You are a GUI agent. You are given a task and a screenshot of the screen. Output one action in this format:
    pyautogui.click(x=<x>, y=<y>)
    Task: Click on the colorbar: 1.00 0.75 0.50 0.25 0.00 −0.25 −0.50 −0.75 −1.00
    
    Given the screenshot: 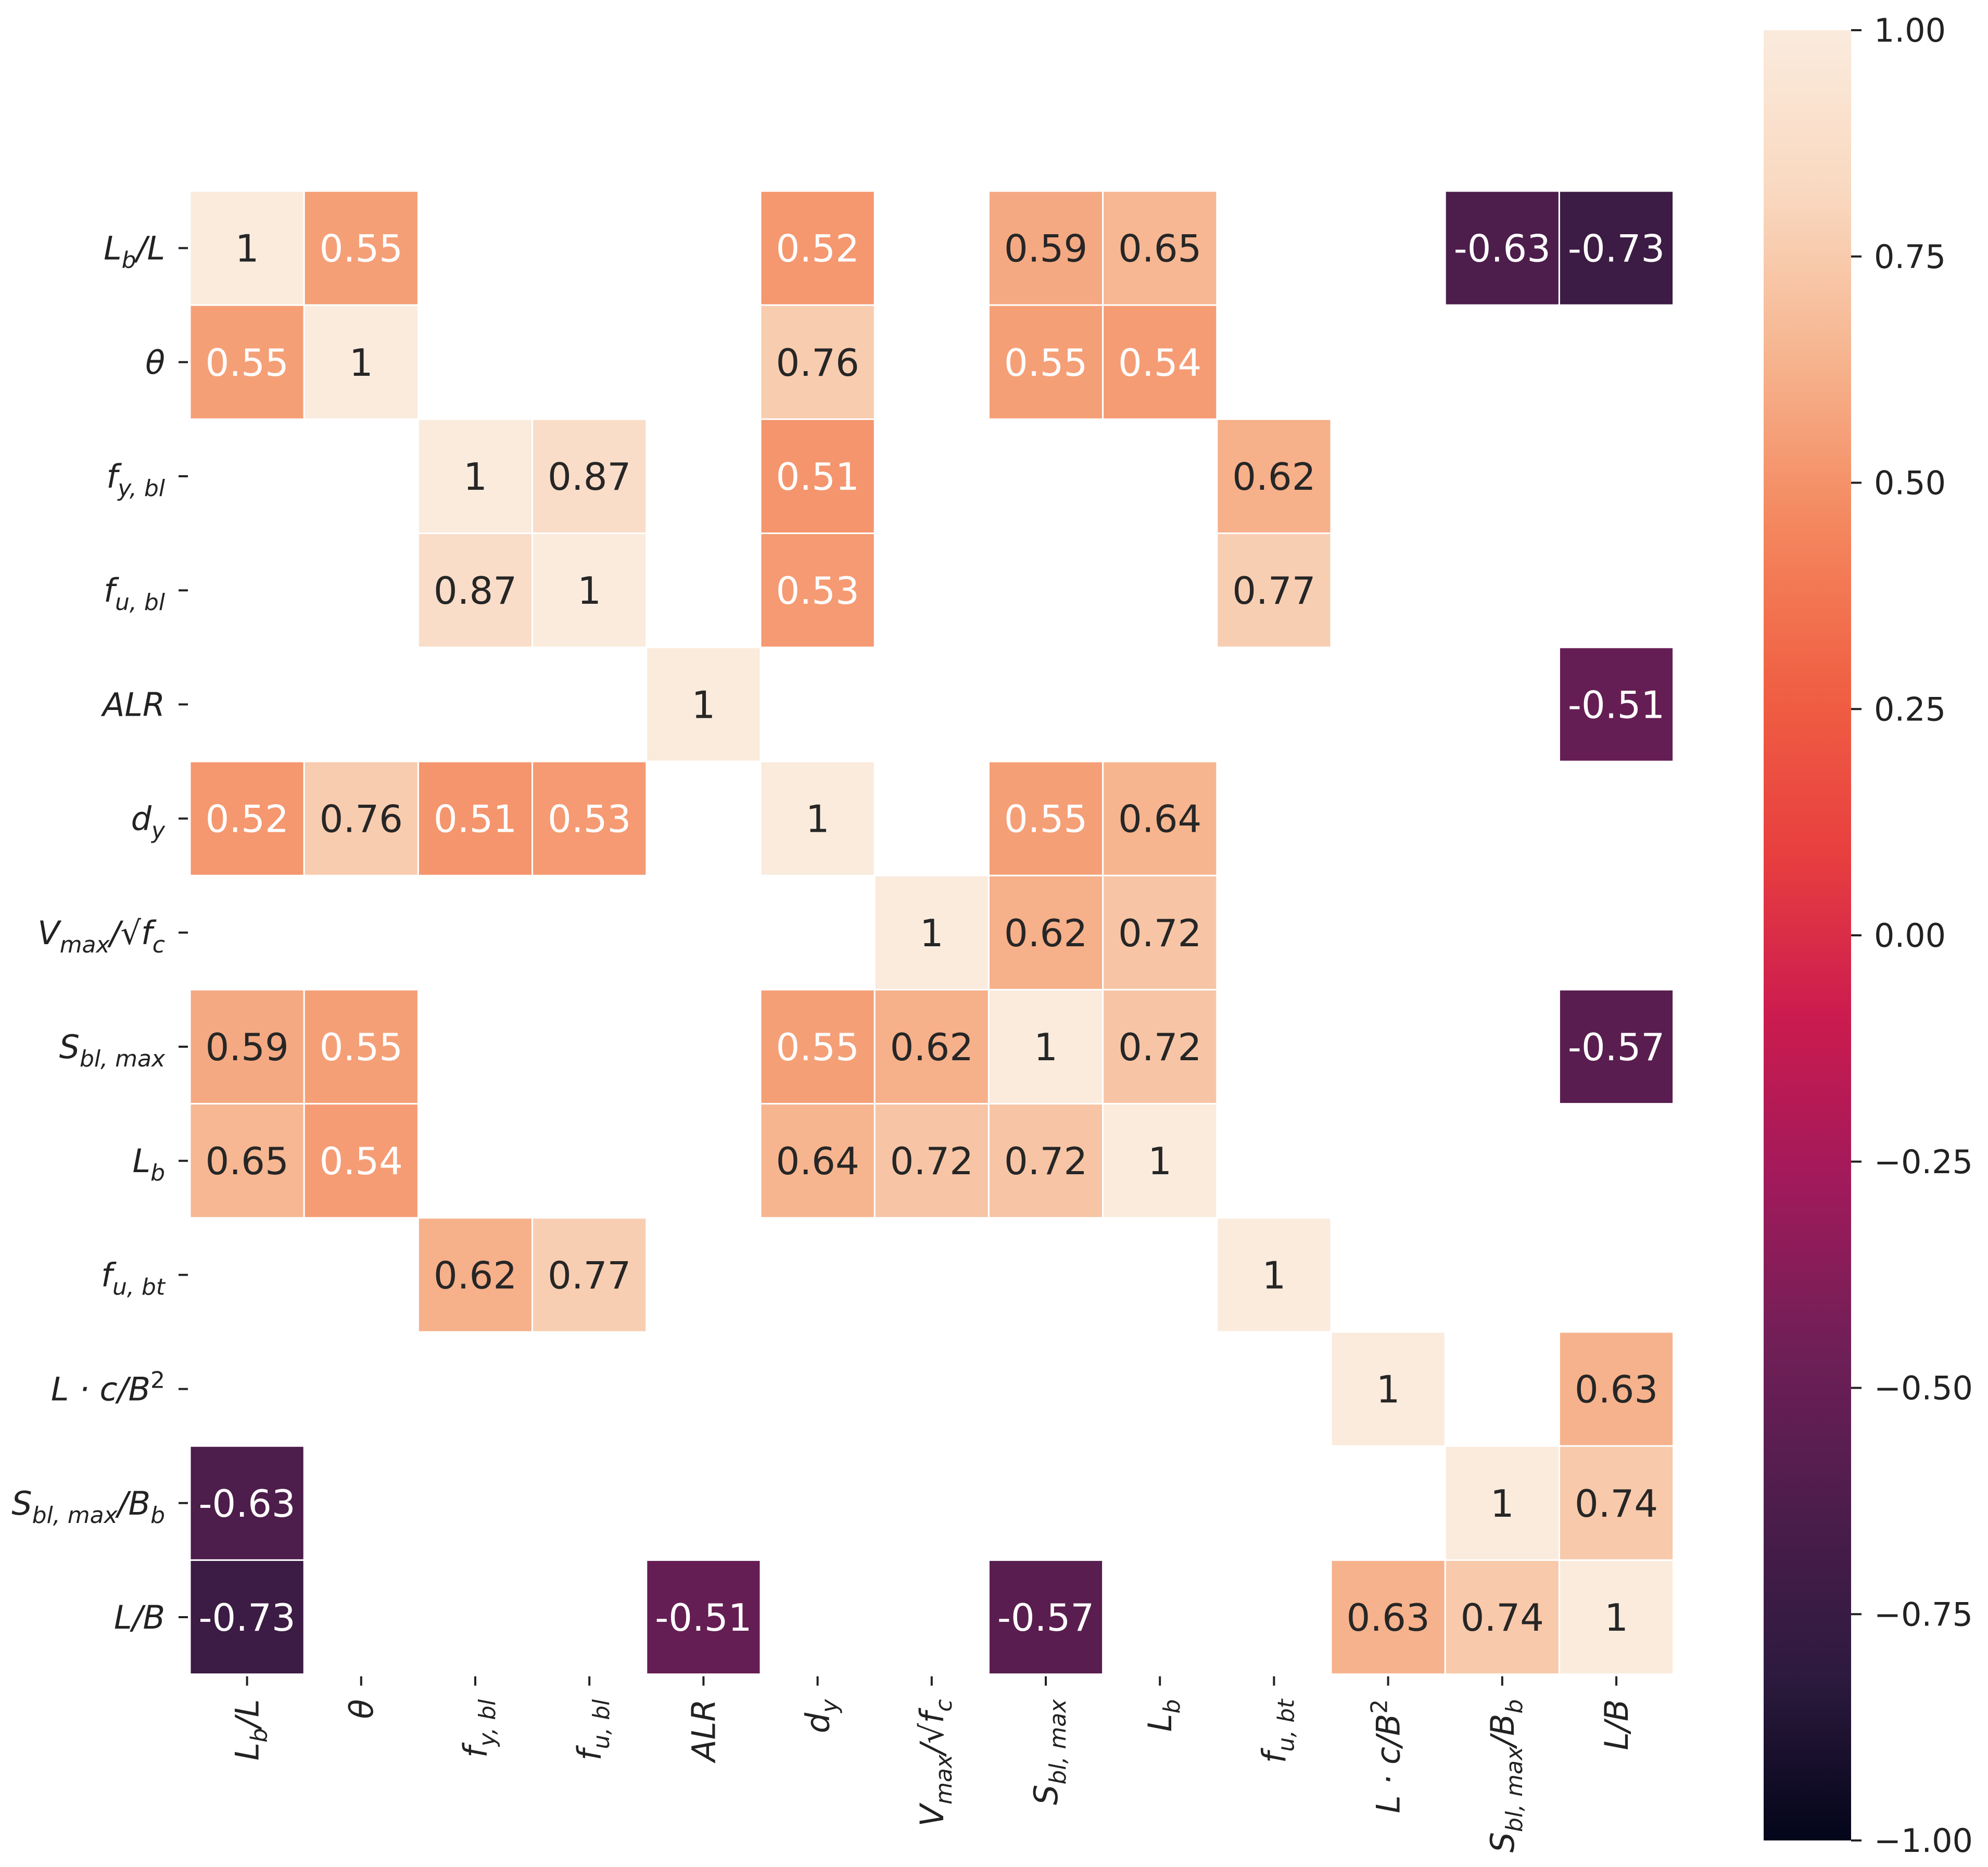 What is the action you would take?
    pyautogui.click(x=1868, y=935)
    